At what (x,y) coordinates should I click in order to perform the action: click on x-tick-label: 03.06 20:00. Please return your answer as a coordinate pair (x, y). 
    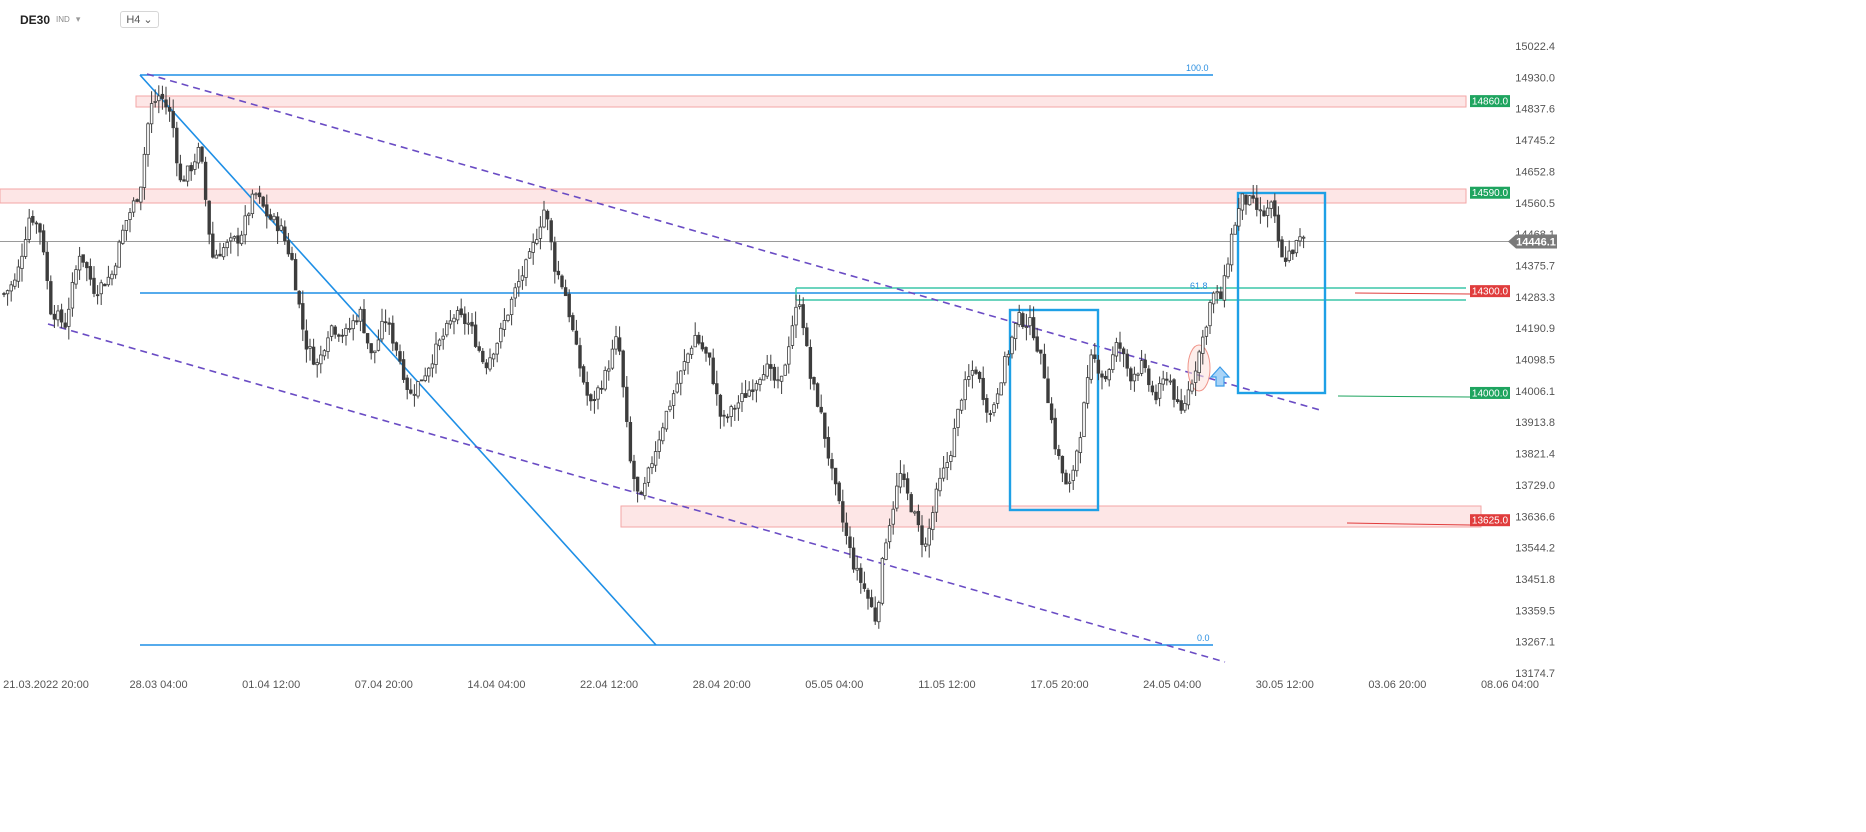
    Looking at the image, I should click on (1397, 685).